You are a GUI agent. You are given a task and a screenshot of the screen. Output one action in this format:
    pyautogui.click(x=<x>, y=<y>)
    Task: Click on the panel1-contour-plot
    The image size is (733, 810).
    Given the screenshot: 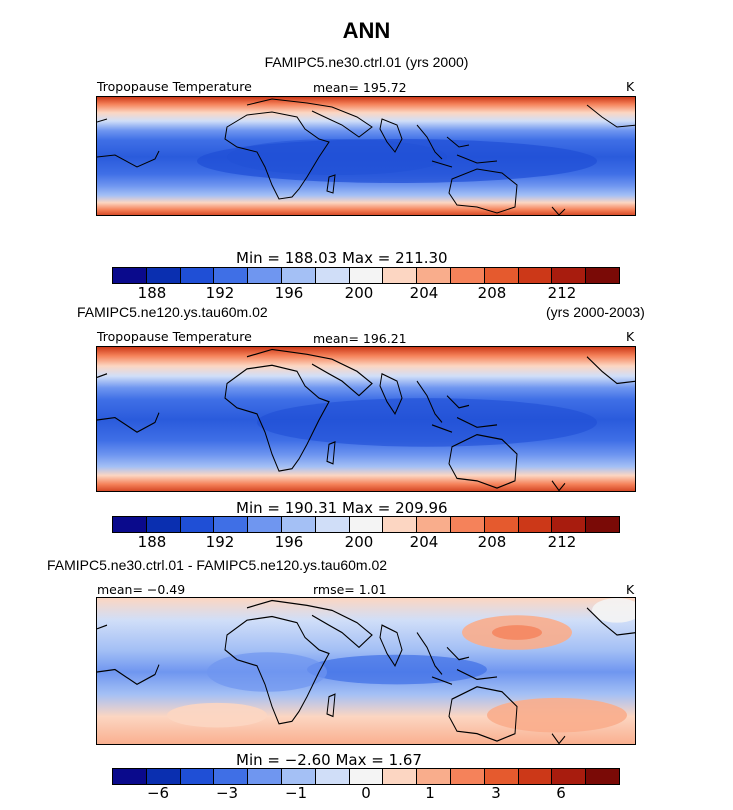 What is the action you would take?
    pyautogui.click(x=366, y=156)
    